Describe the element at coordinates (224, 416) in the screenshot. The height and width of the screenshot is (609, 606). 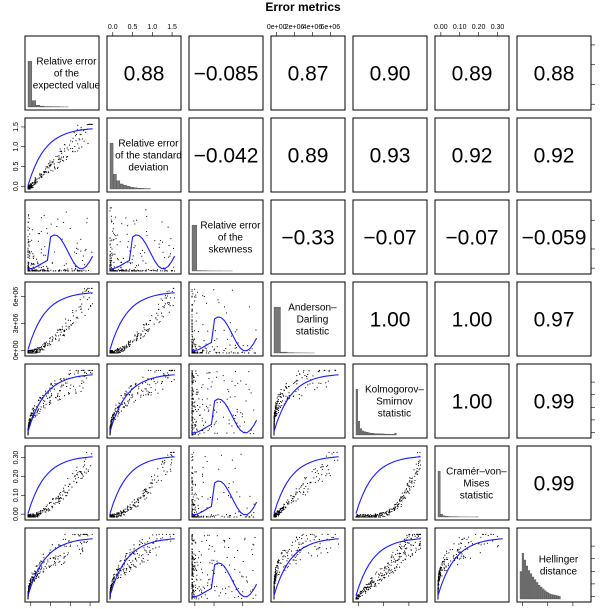
I see `smoother-line` at that location.